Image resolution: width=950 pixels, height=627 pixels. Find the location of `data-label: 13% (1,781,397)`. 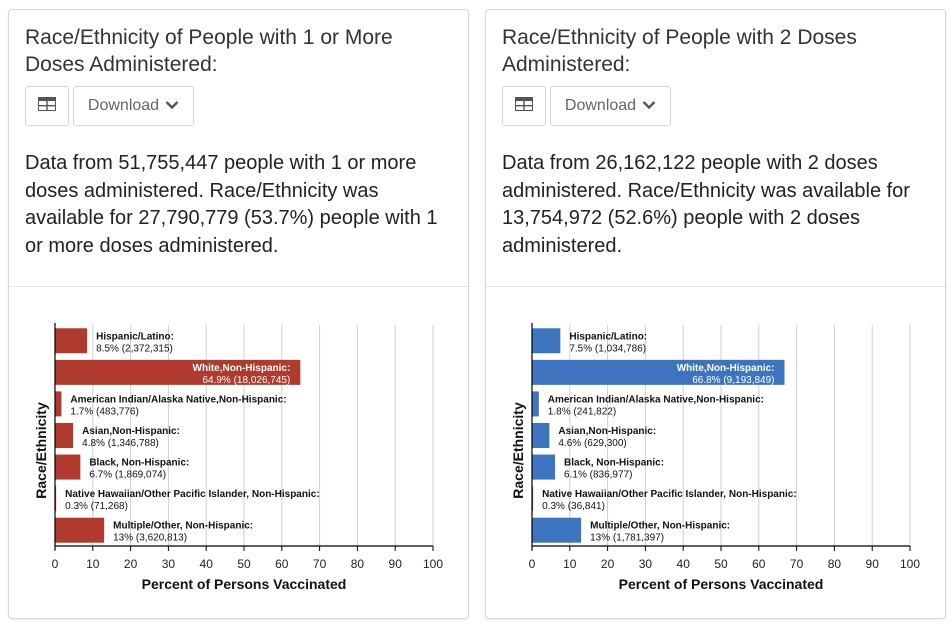

data-label: 13% (1,781,397) is located at coordinates (627, 538).